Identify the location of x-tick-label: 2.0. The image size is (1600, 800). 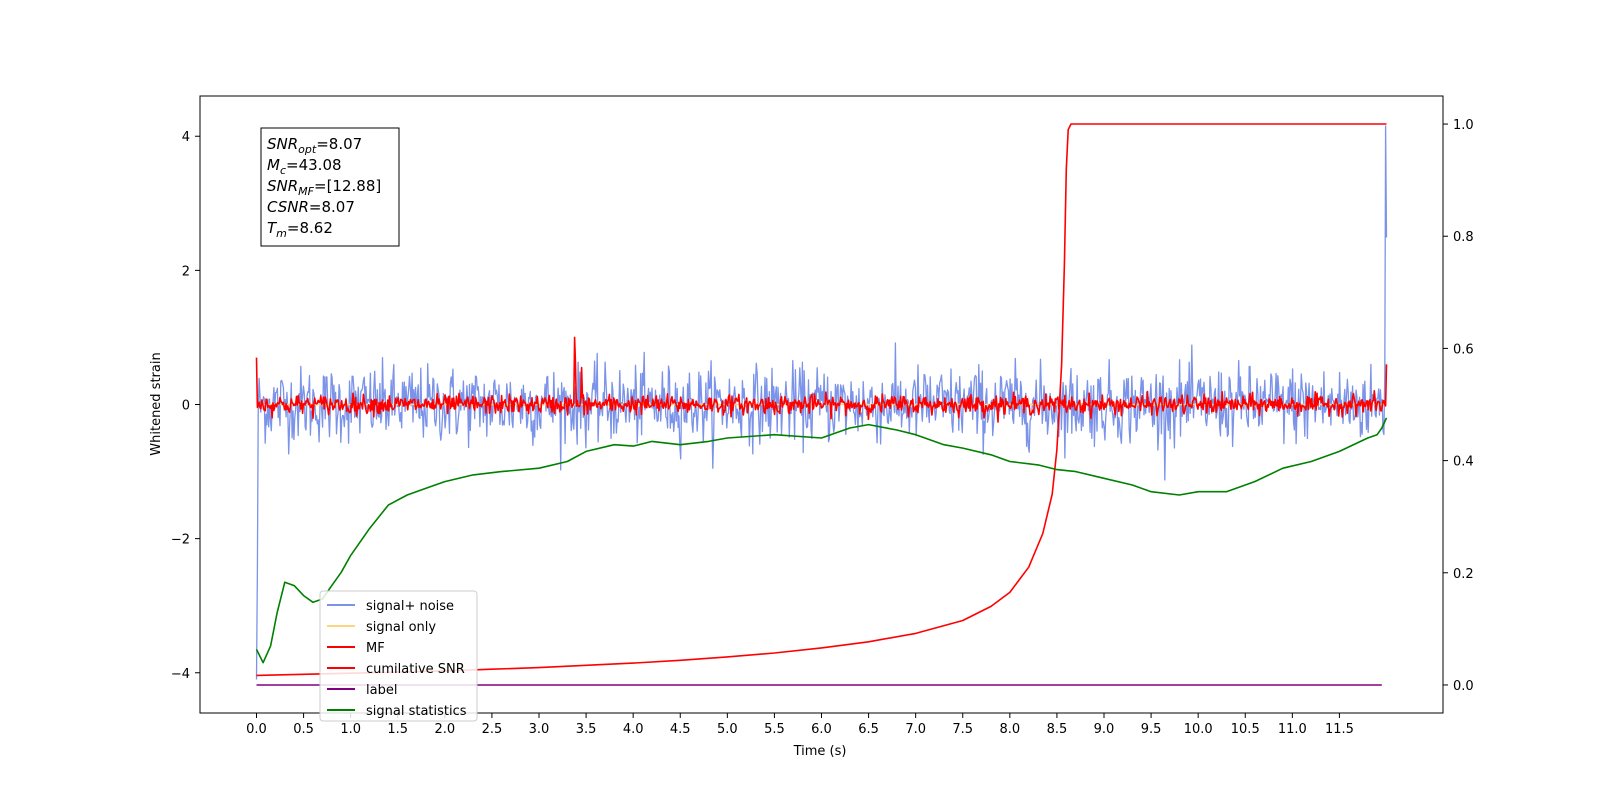
(444, 729).